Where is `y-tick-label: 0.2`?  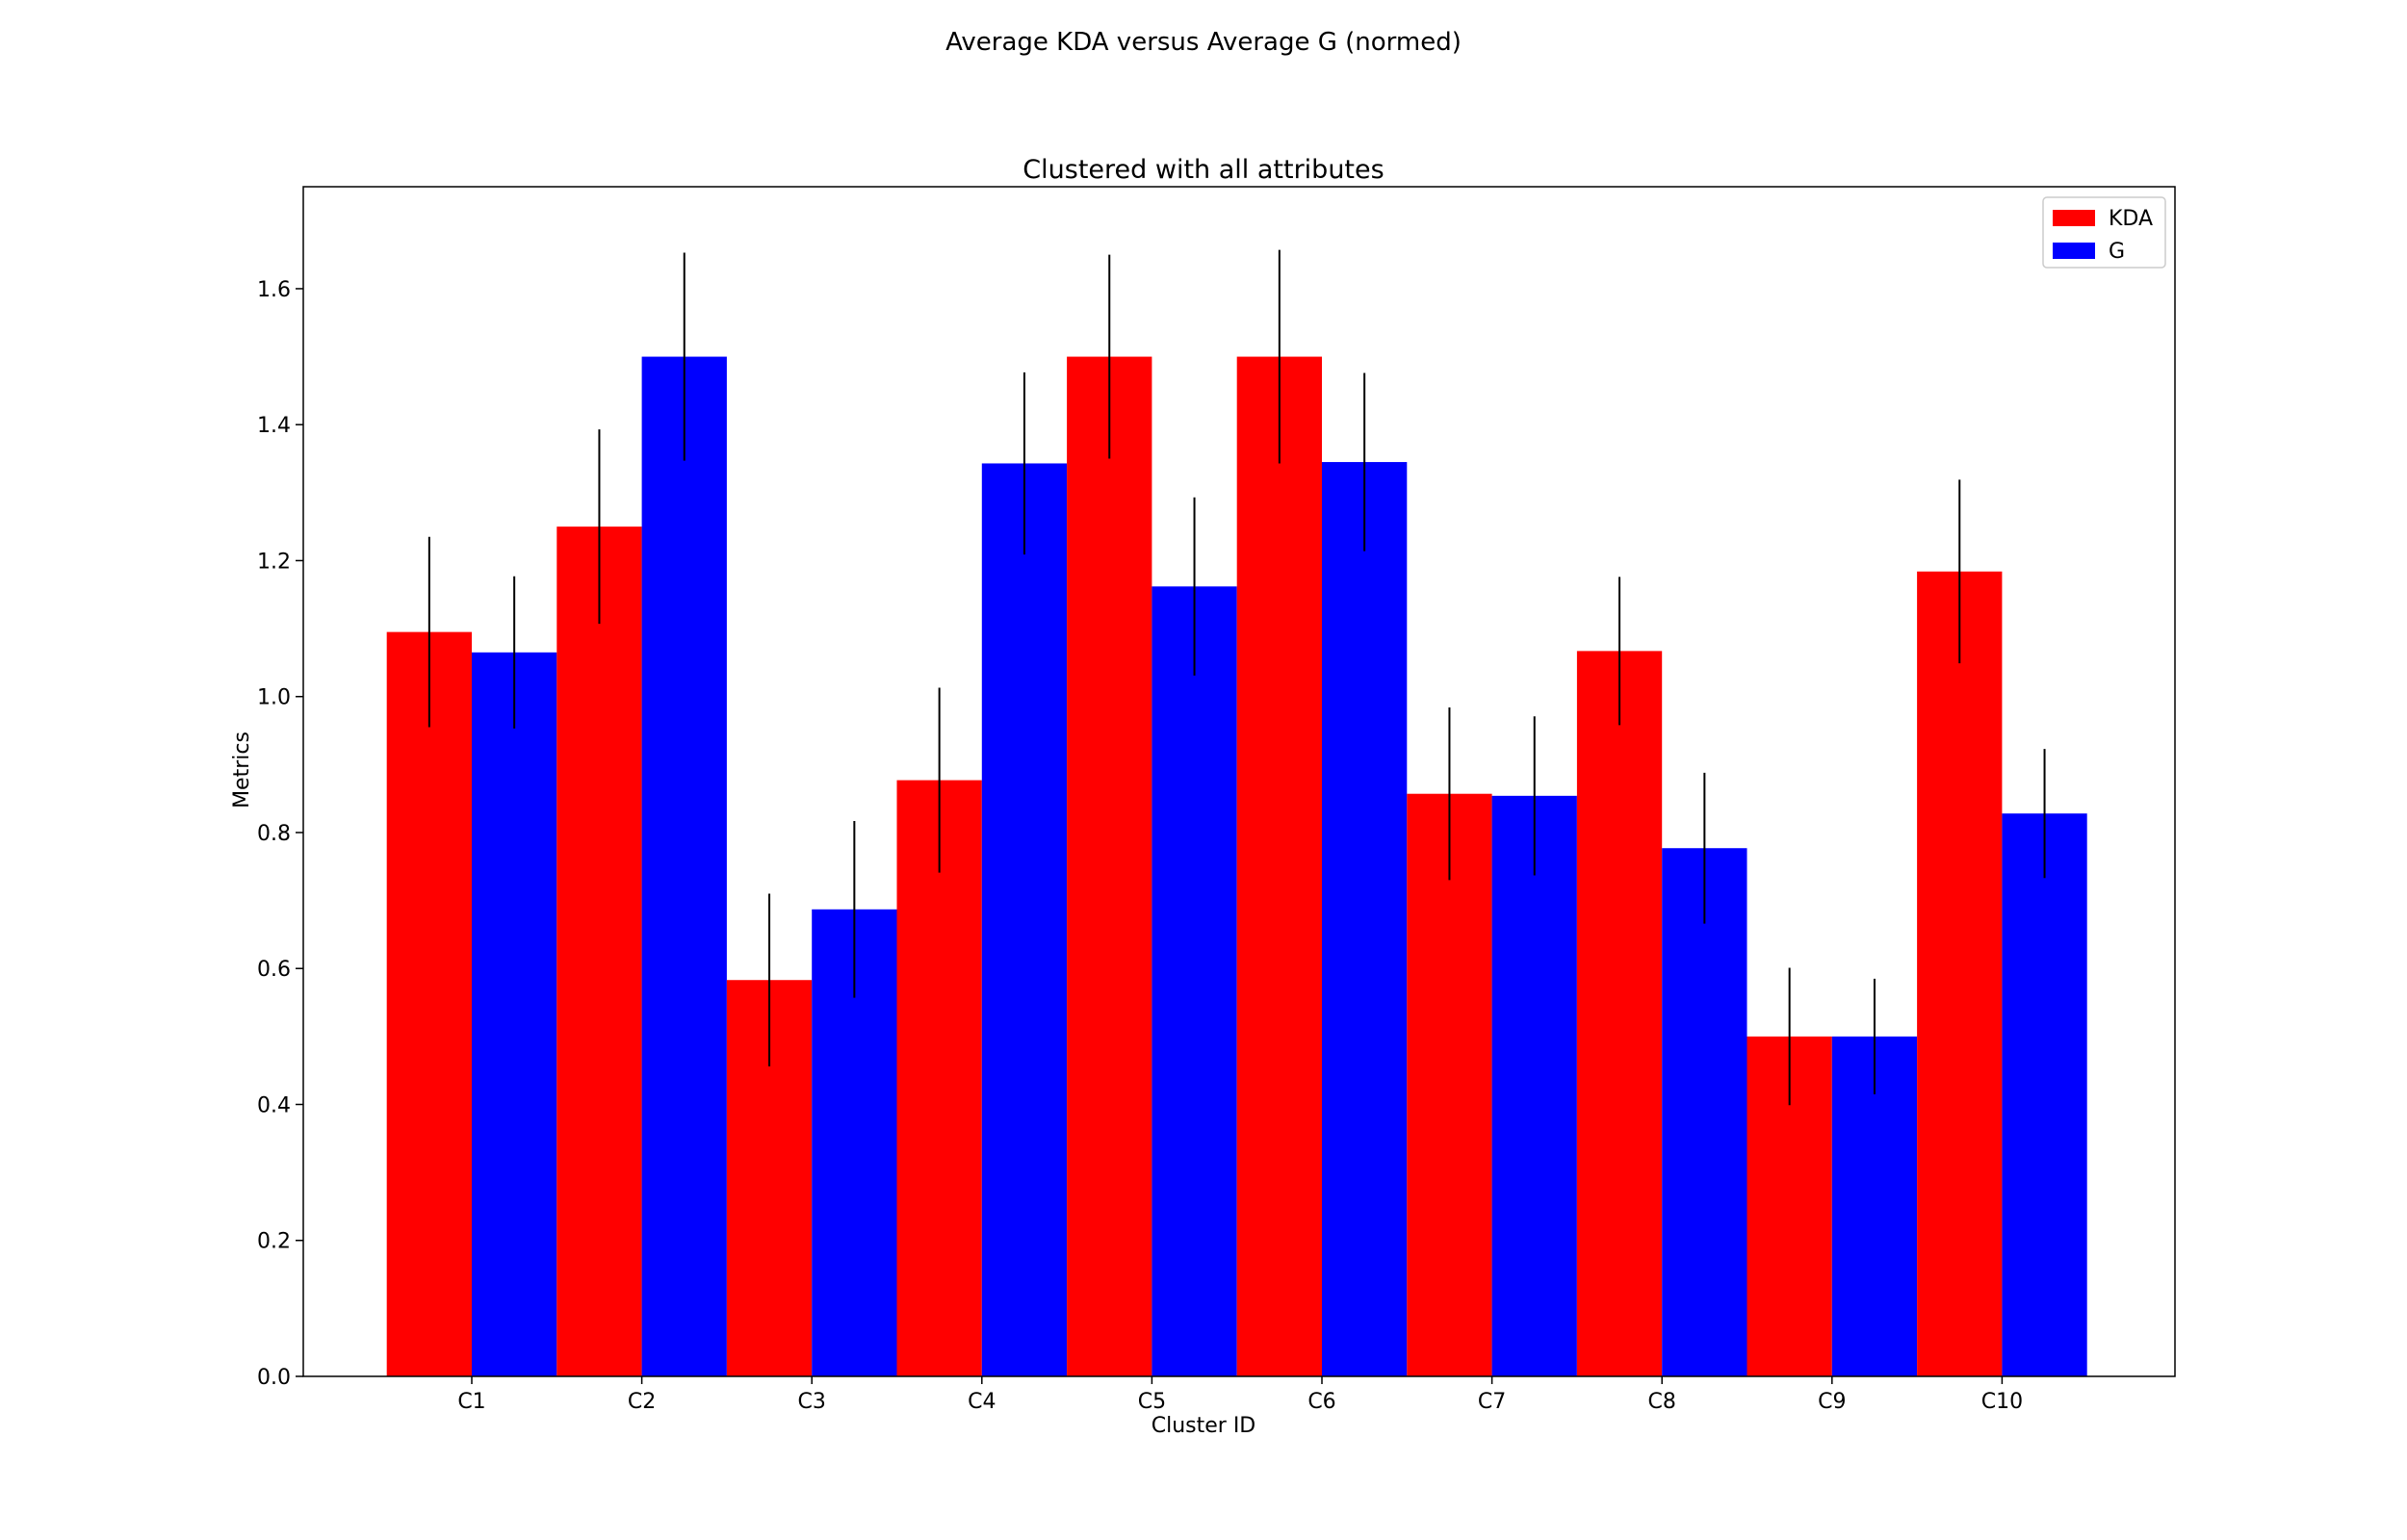 y-tick-label: 0.2 is located at coordinates (274, 1242).